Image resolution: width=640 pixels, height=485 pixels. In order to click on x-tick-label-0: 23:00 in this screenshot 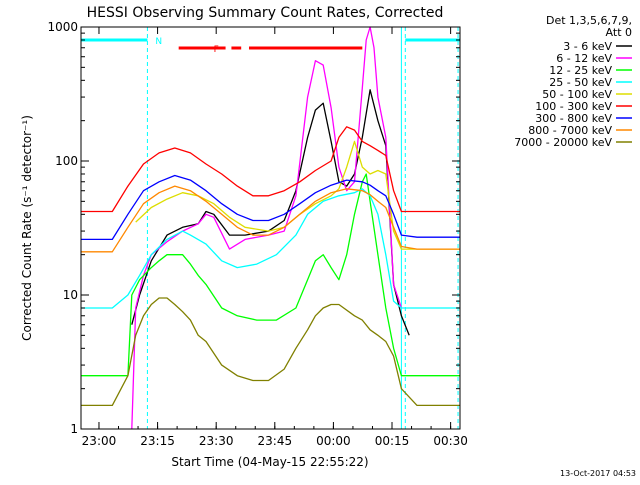, I will do `click(99, 441)`.